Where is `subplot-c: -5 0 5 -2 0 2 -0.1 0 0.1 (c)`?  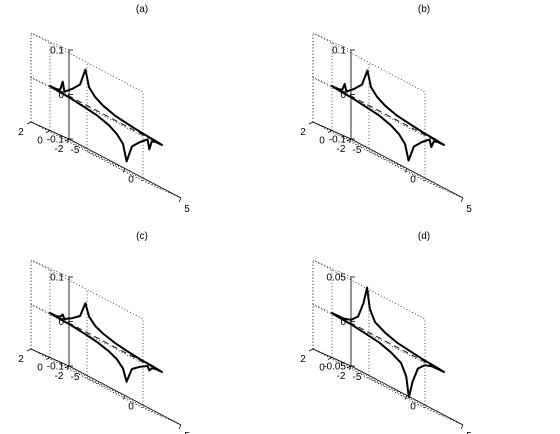 subplot-c: -5 0 5 -2 0 2 -0.1 0 0.1 (c) is located at coordinates (104, 332).